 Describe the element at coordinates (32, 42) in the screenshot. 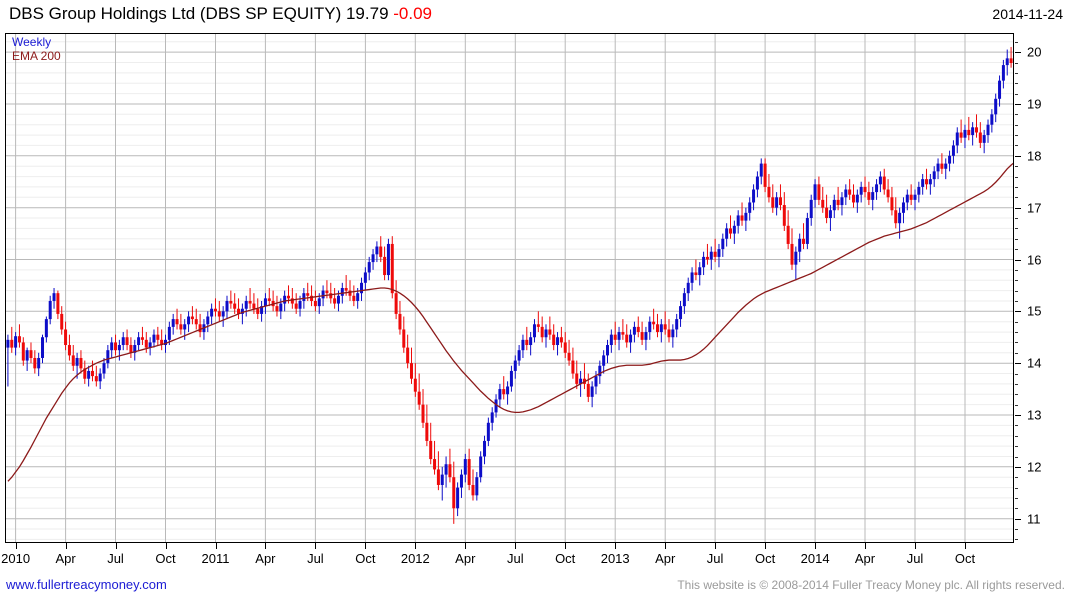

I see `legend-item-interval: Weekly` at that location.